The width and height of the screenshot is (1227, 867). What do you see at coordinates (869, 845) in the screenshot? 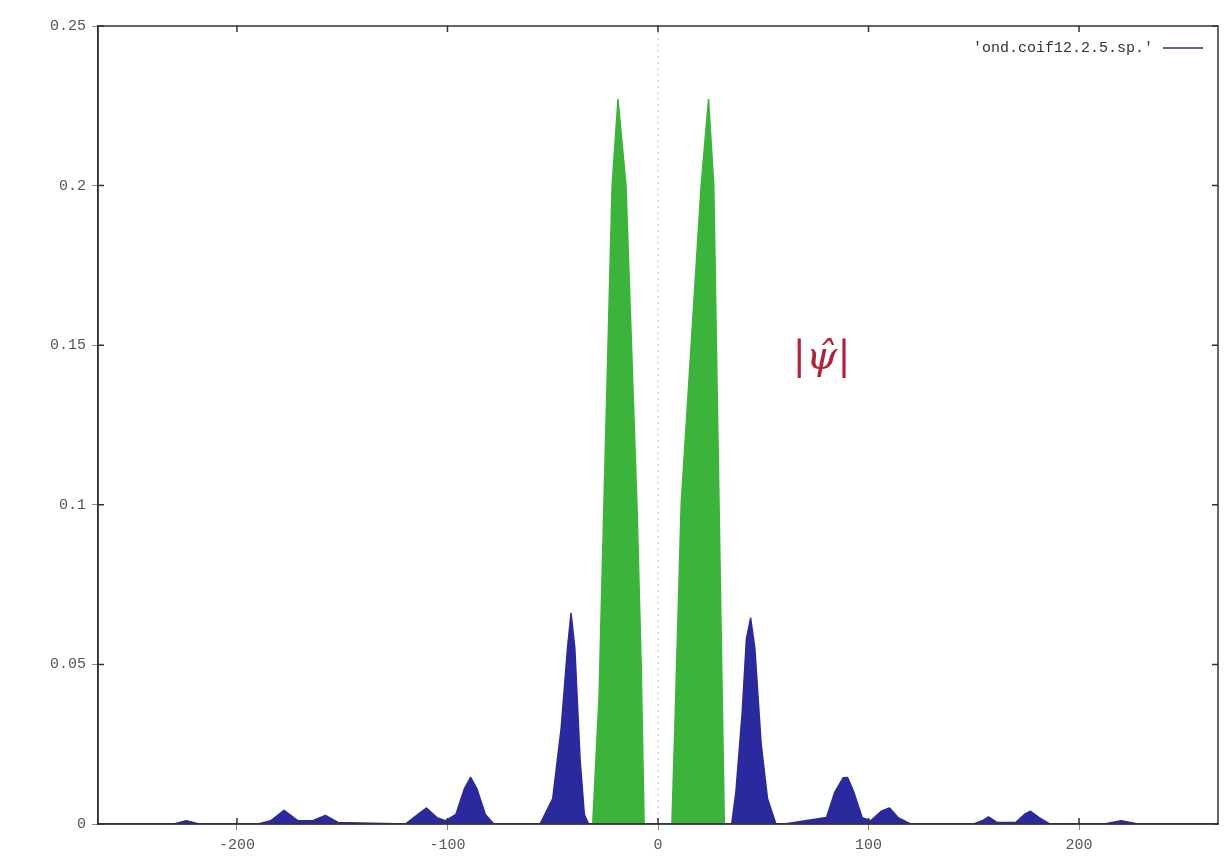
I see `x-tick-label: 100` at bounding box center [869, 845].